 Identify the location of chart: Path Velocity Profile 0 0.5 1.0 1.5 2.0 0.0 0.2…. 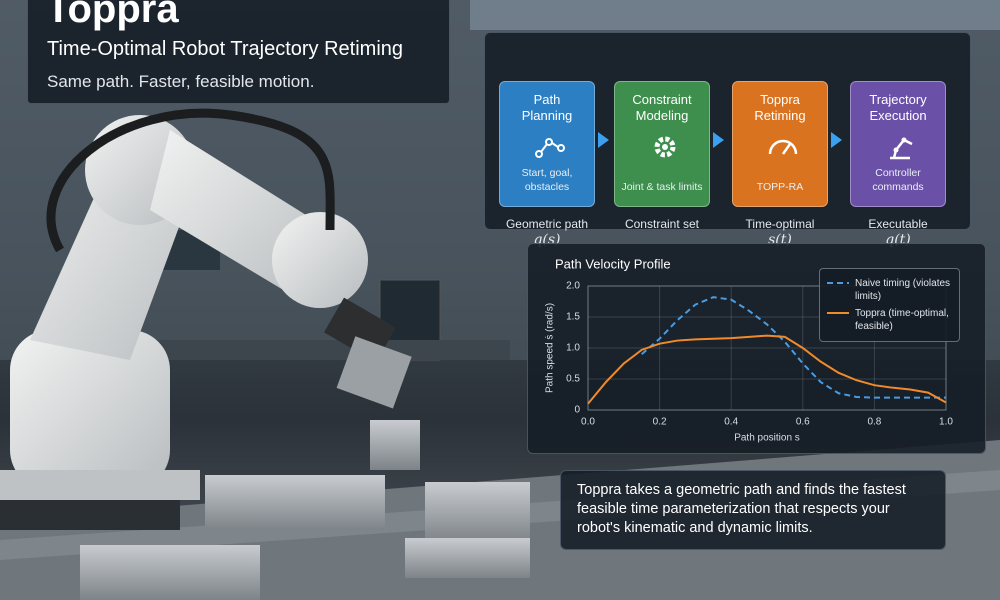
(749, 350).